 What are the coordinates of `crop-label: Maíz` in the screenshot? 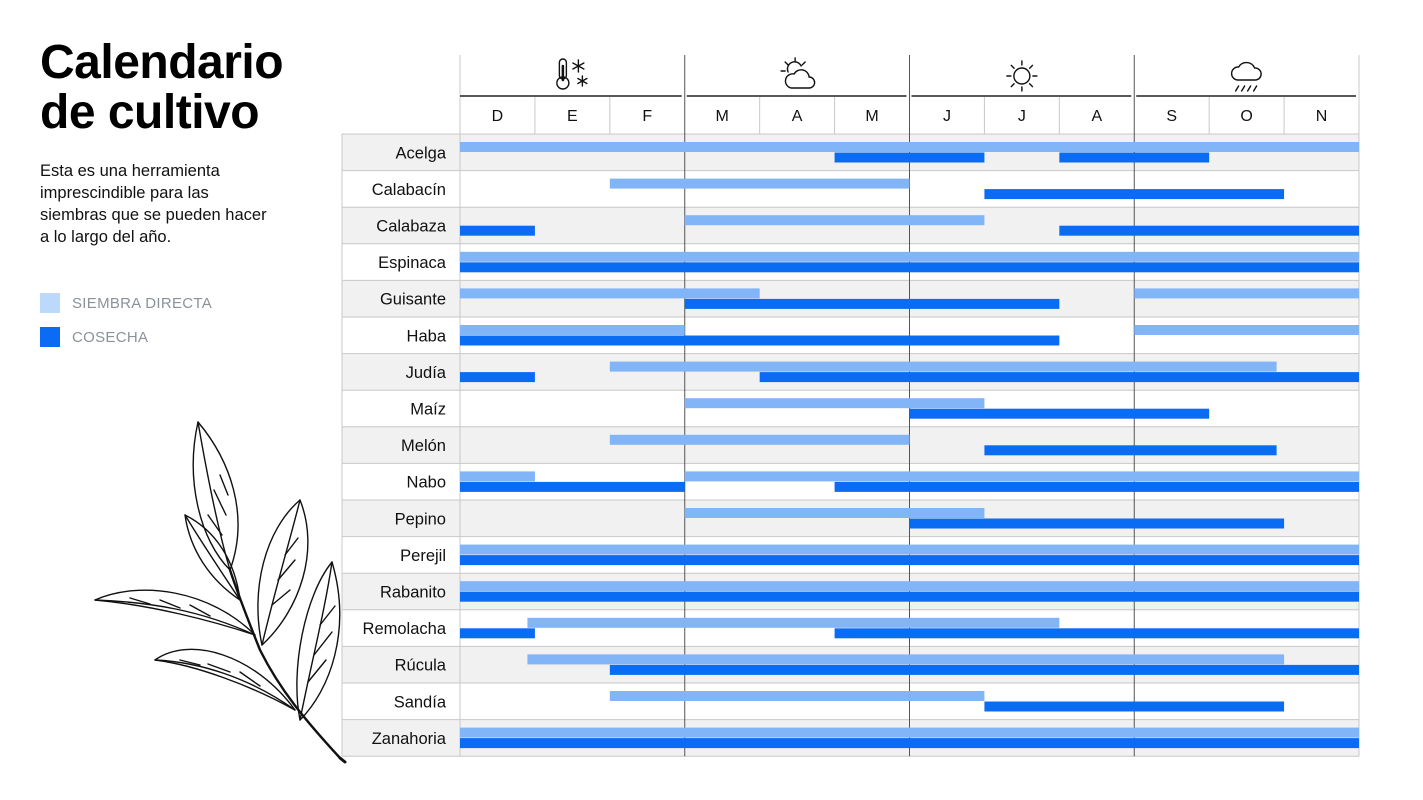 It's located at (428, 410).